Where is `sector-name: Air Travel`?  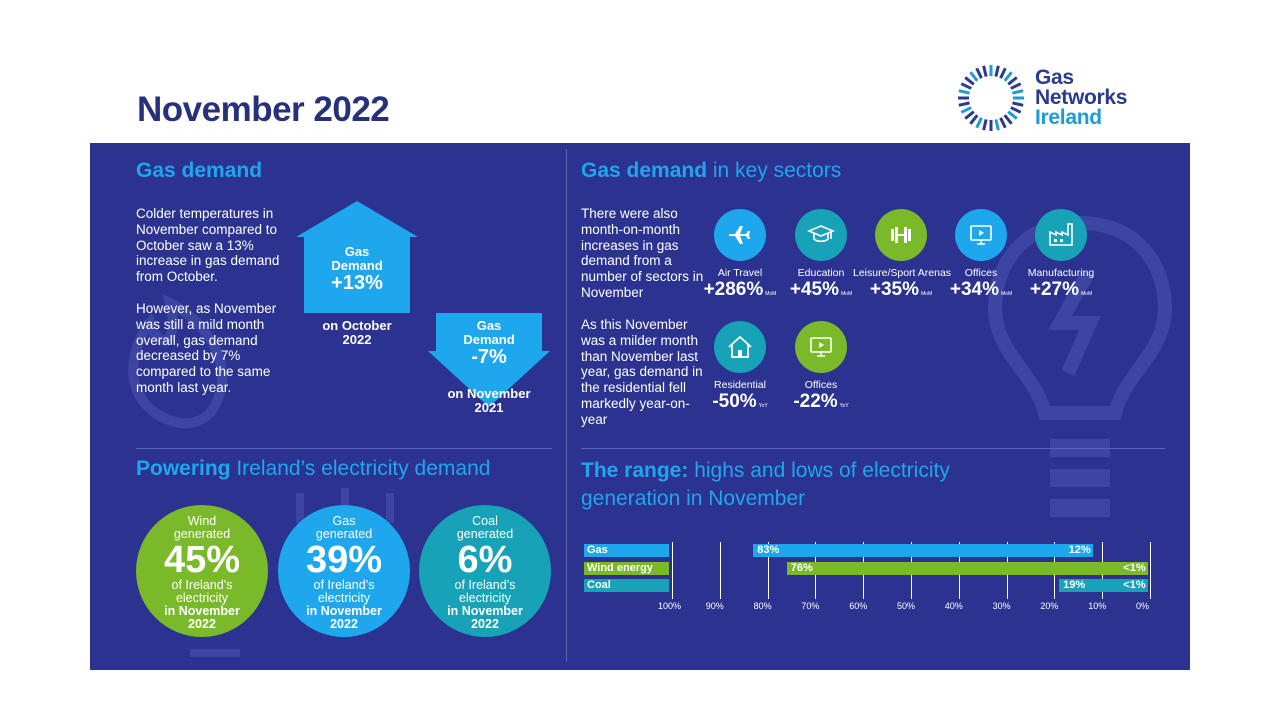 sector-name: Air Travel is located at coordinates (740, 273).